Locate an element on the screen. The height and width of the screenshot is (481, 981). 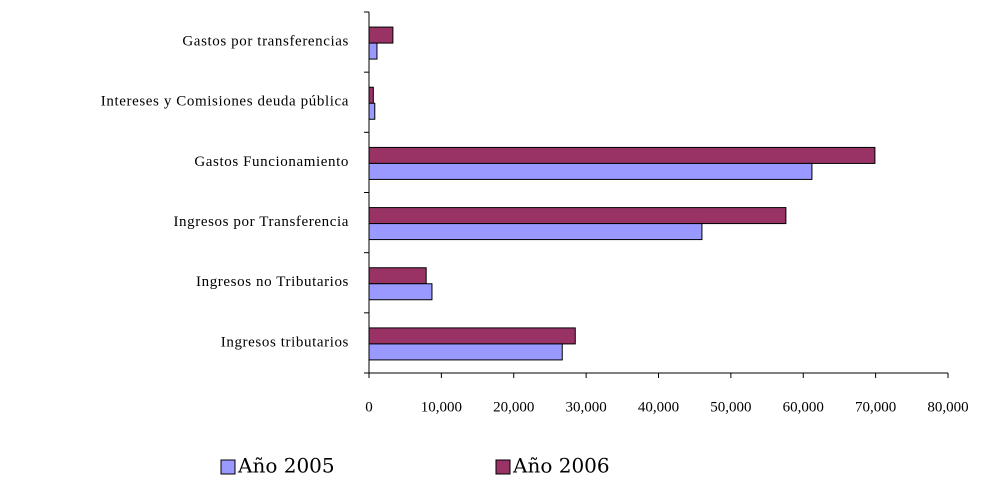
legend-label: Año 2006 is located at coordinates (561, 466).